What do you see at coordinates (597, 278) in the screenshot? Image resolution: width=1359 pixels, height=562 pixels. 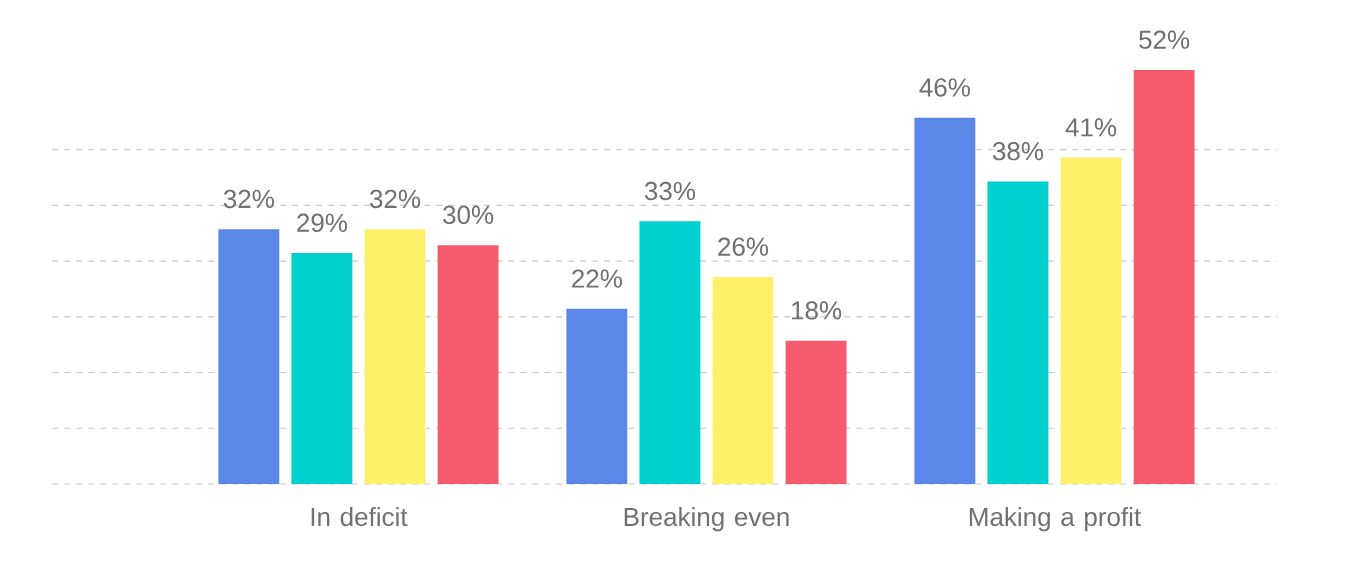 I see `data-label: 22%` at bounding box center [597, 278].